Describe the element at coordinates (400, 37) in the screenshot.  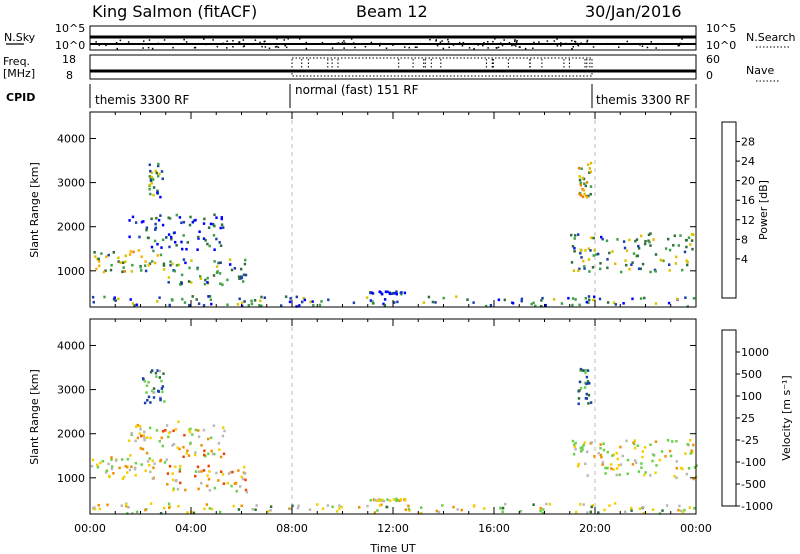
I see `nsky-panel: N.Sky 10^5 10^0 10^5 10^0 N.Search` at that location.